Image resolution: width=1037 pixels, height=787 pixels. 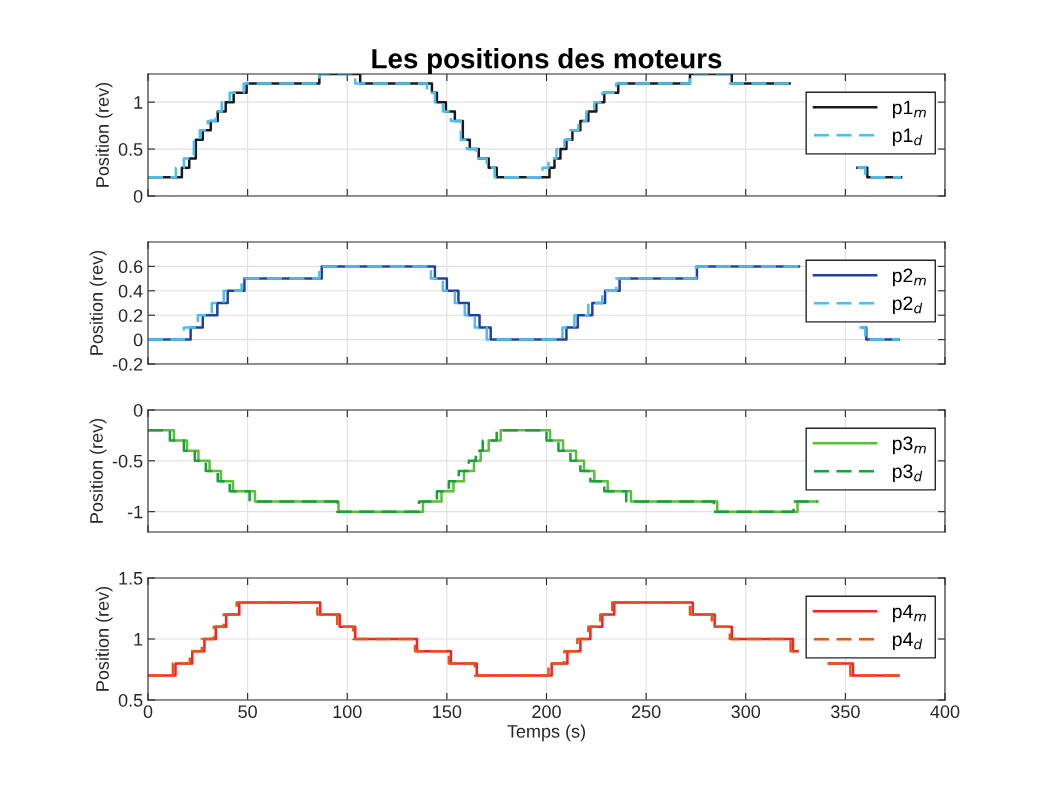 I want to click on x-tick-label: 400, so click(x=945, y=712).